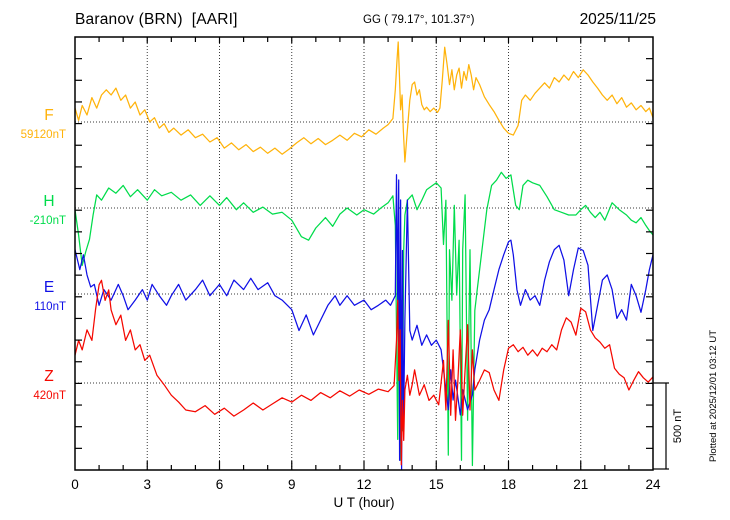  What do you see at coordinates (50, 307) in the screenshot?
I see `channel-baseline-value-E: 110nT` at bounding box center [50, 307].